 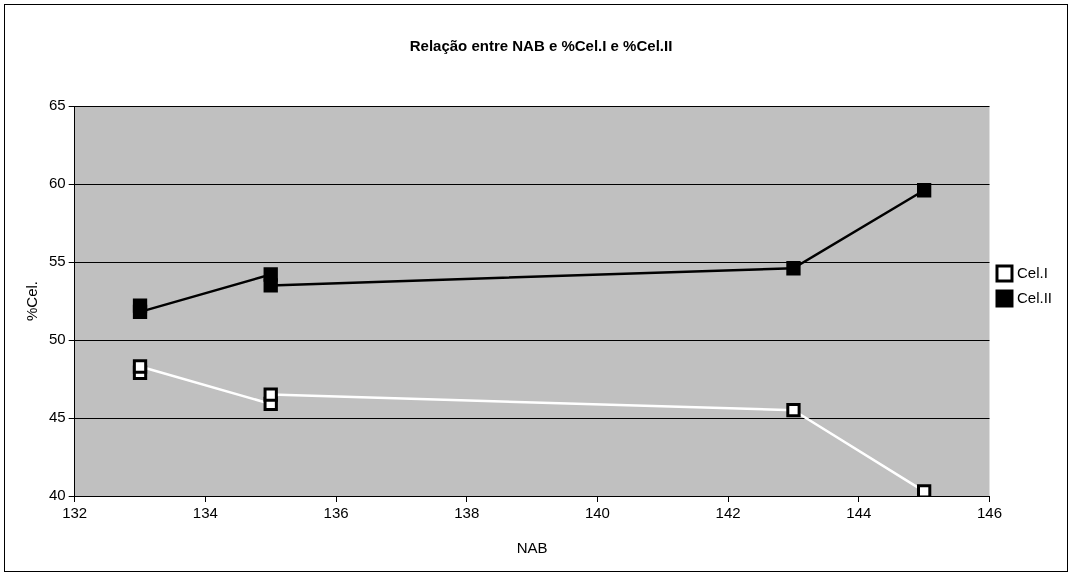 What do you see at coordinates (597, 513) in the screenshot?
I see `x-tick-label: 140` at bounding box center [597, 513].